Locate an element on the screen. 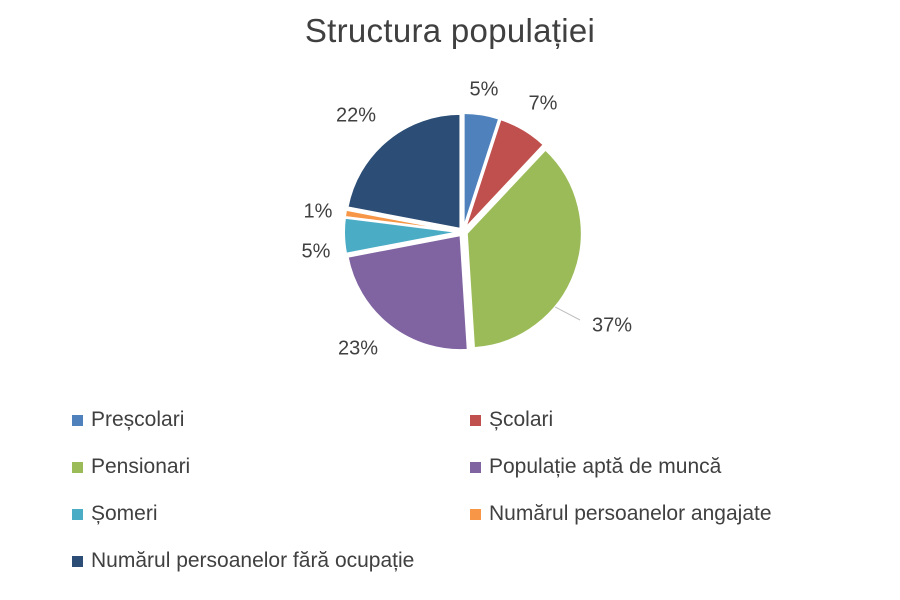  legend-item-2: Școlari is located at coordinates (511, 420).